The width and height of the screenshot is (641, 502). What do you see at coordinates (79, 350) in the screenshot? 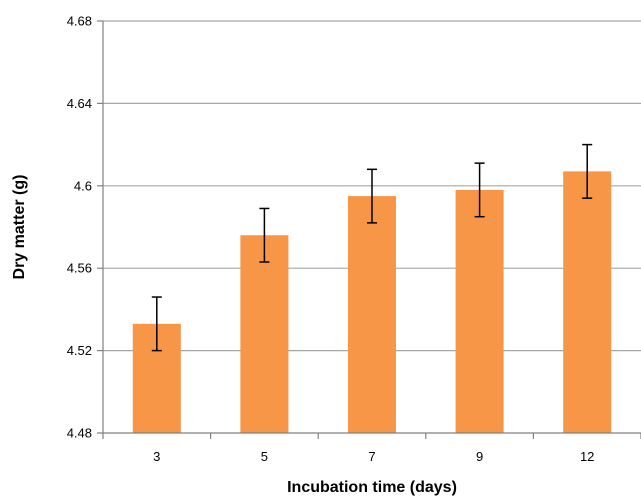
I see `y-tick-label: 4.52` at bounding box center [79, 350].